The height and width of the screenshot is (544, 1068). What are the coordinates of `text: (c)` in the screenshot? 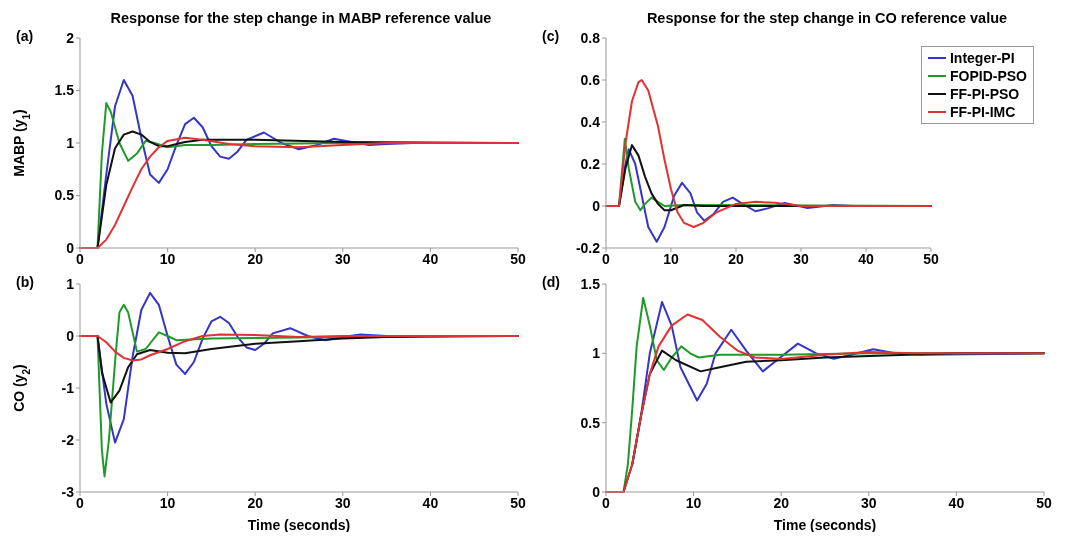 It's located at (551, 36).